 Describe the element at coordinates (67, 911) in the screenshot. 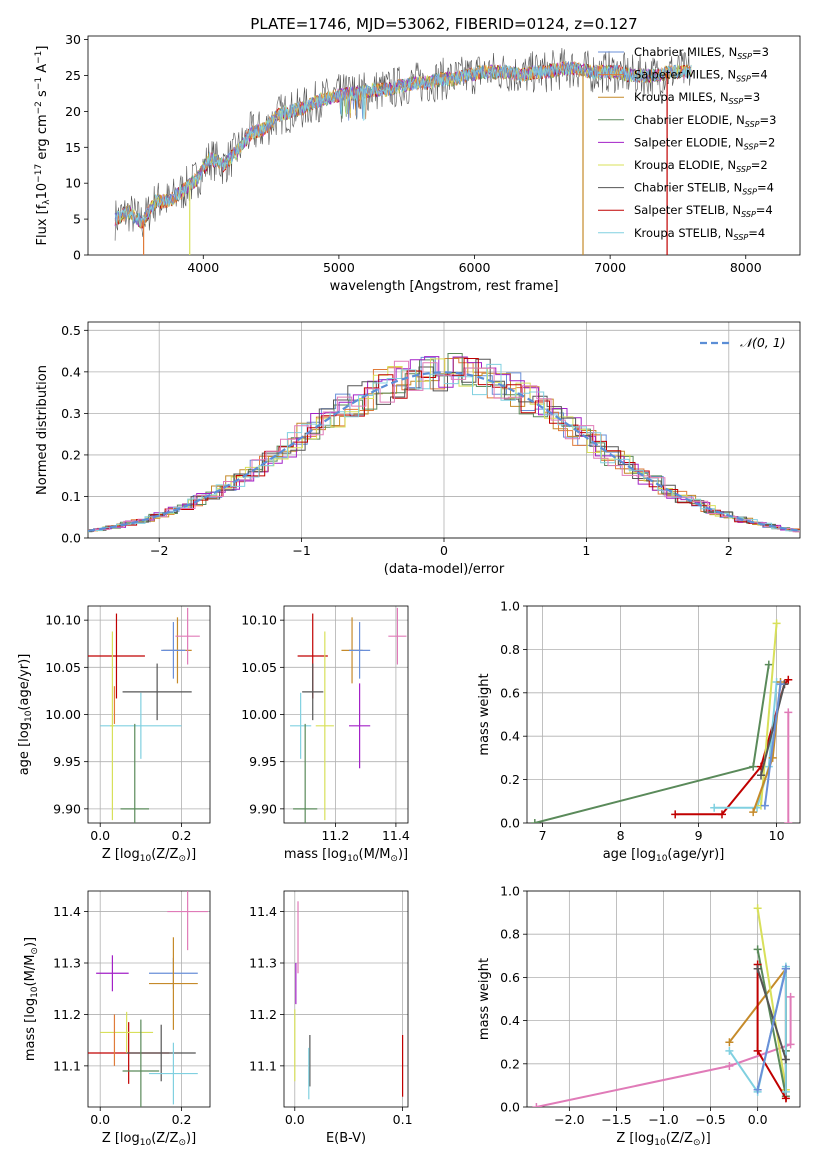

I see `y-tick-label: 11.4` at that location.